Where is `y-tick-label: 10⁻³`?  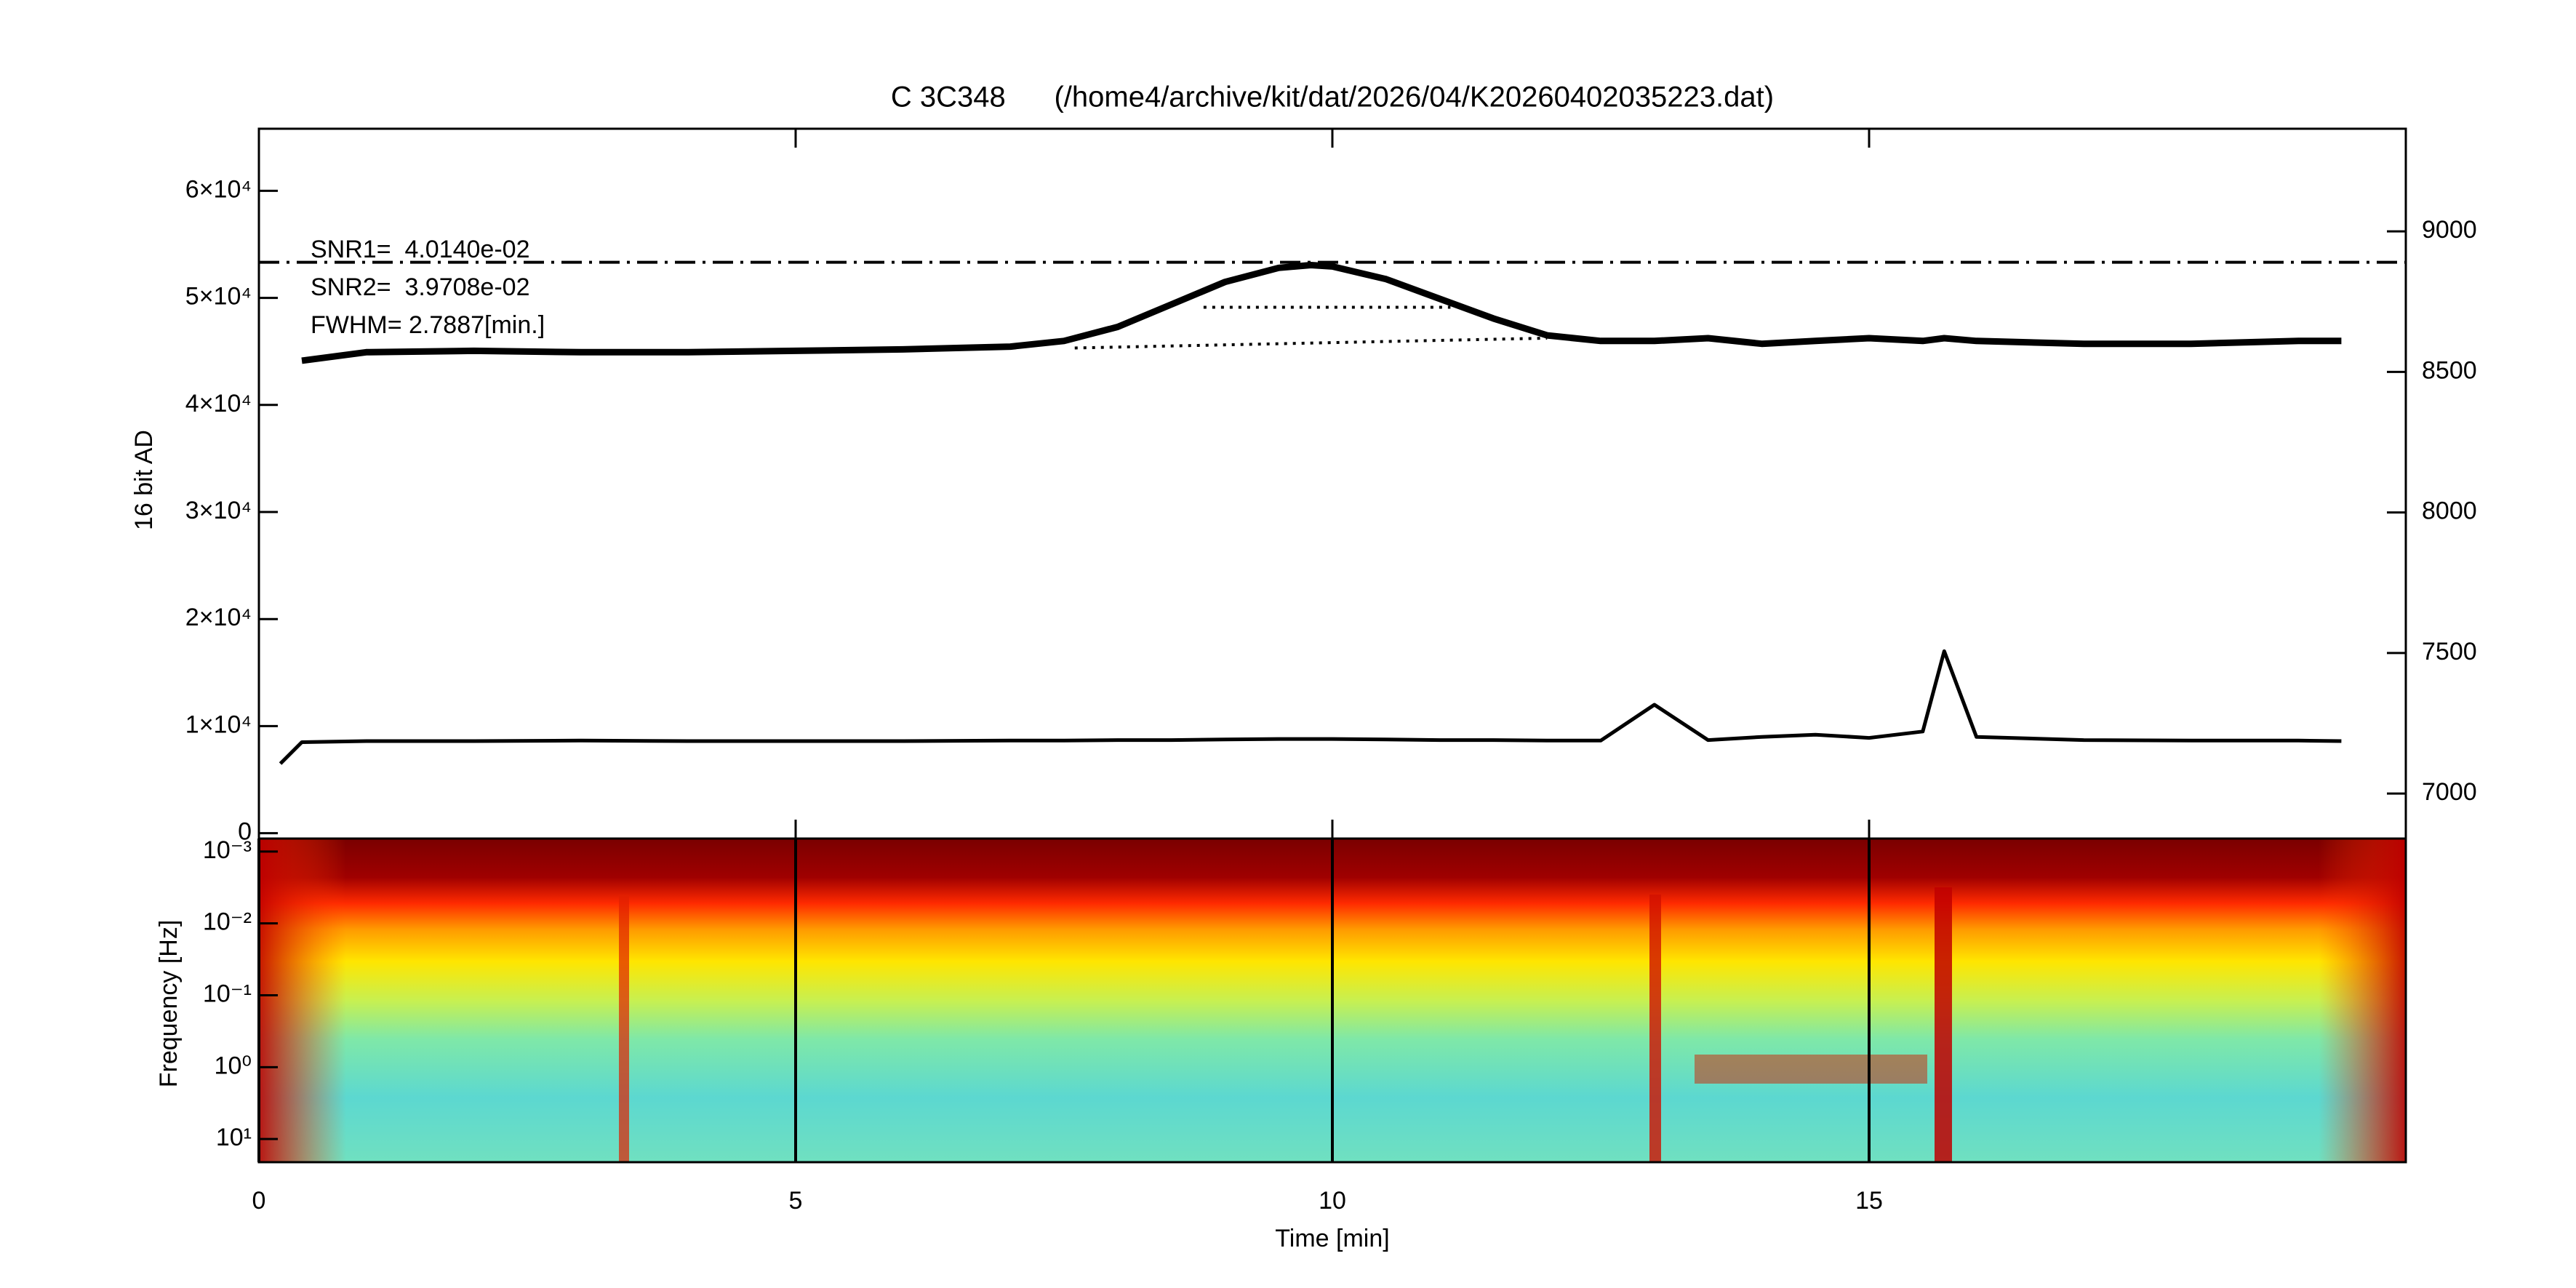 y-tick-label: 10⁻³ is located at coordinates (227, 850).